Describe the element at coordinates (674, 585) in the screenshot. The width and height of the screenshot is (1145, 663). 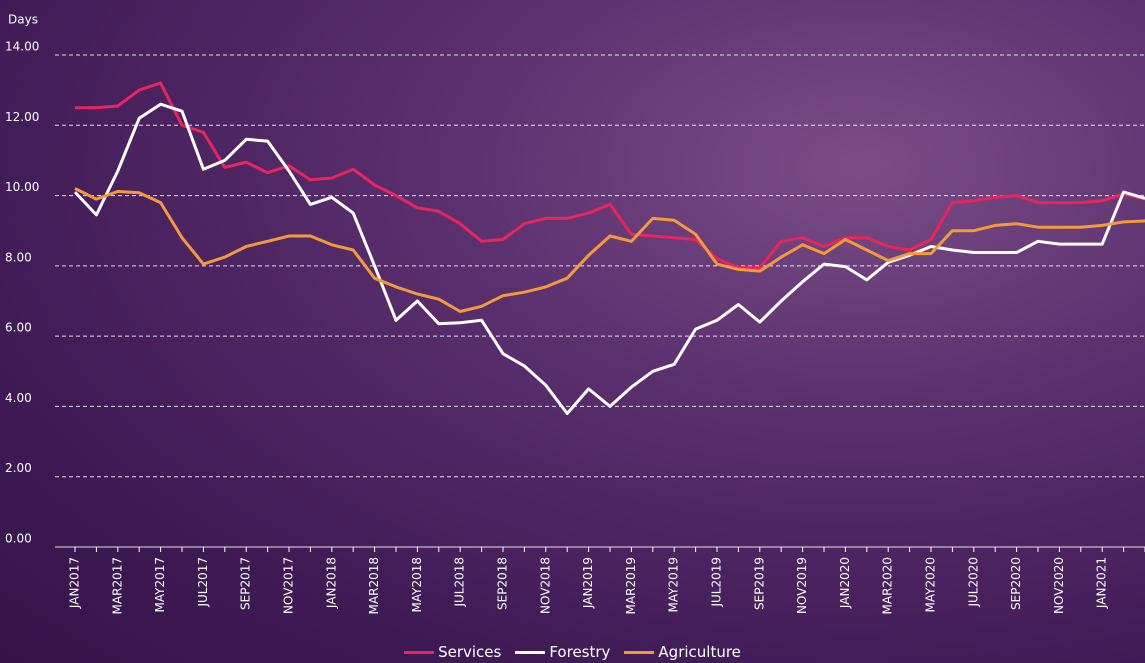
I see `x-tick-label: MAY2019` at that location.